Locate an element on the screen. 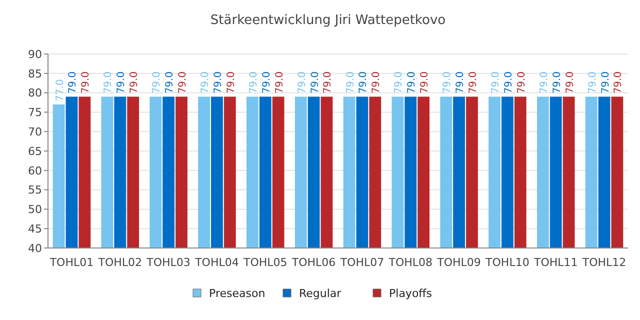 The image size is (640, 320). x-tick-label: TOHL04 is located at coordinates (216, 262).